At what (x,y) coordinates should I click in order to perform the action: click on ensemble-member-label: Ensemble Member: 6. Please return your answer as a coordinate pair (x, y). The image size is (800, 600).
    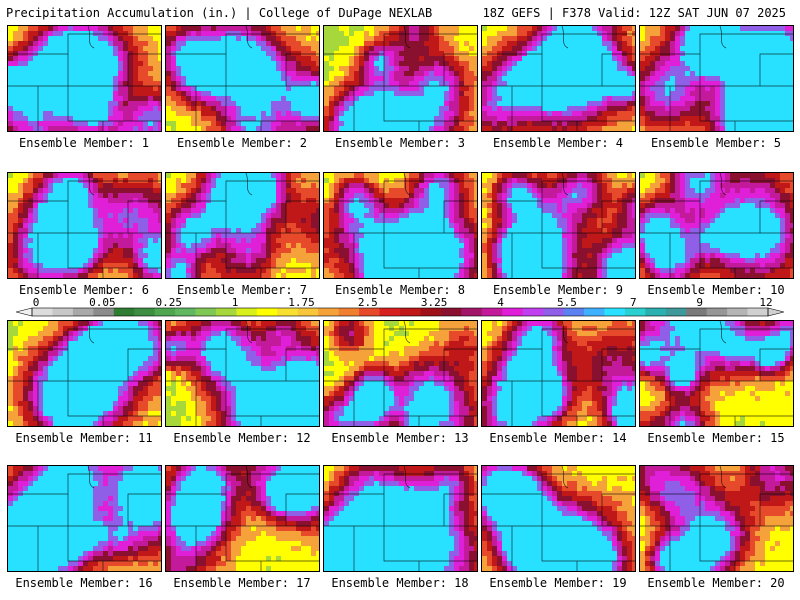
    Looking at the image, I should click on (84, 290).